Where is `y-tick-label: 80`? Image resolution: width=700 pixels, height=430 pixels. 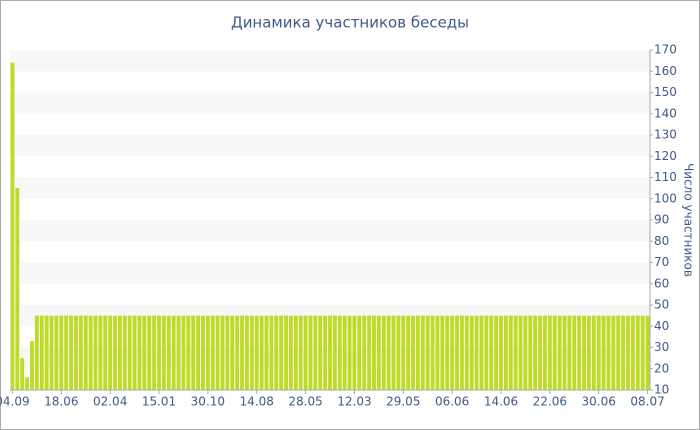
y-tick-label: 80 is located at coordinates (661, 241).